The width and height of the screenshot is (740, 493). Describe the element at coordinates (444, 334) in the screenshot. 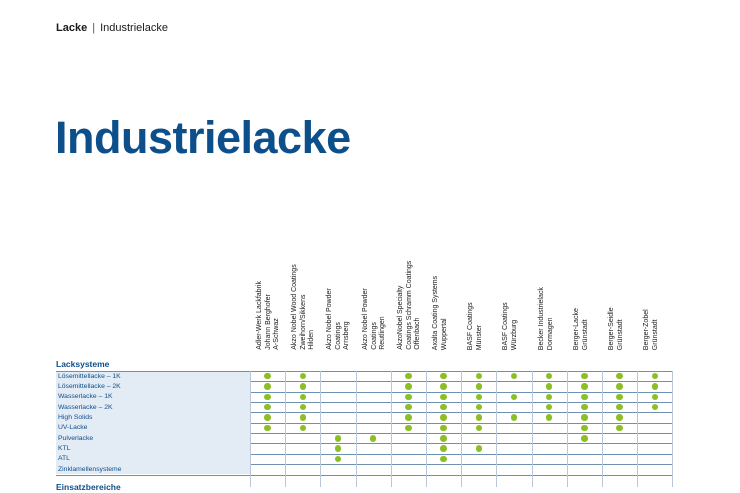

I see `column-header-line: Wuppertal` at that location.